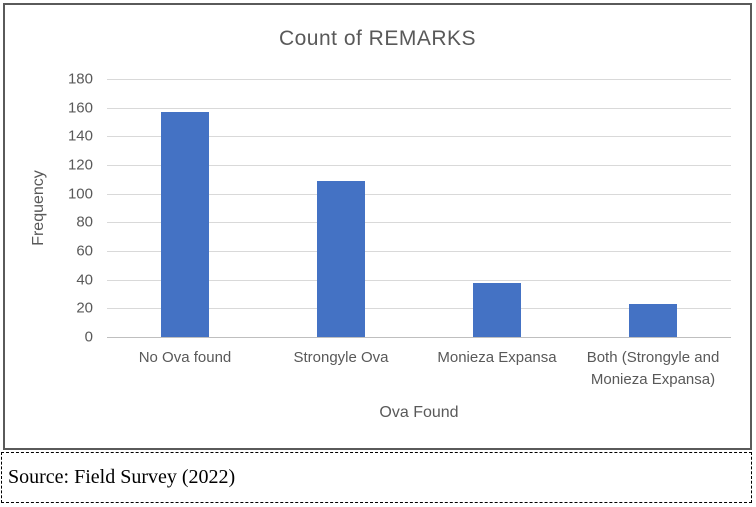  I want to click on y-tick-label: 120, so click(80, 165).